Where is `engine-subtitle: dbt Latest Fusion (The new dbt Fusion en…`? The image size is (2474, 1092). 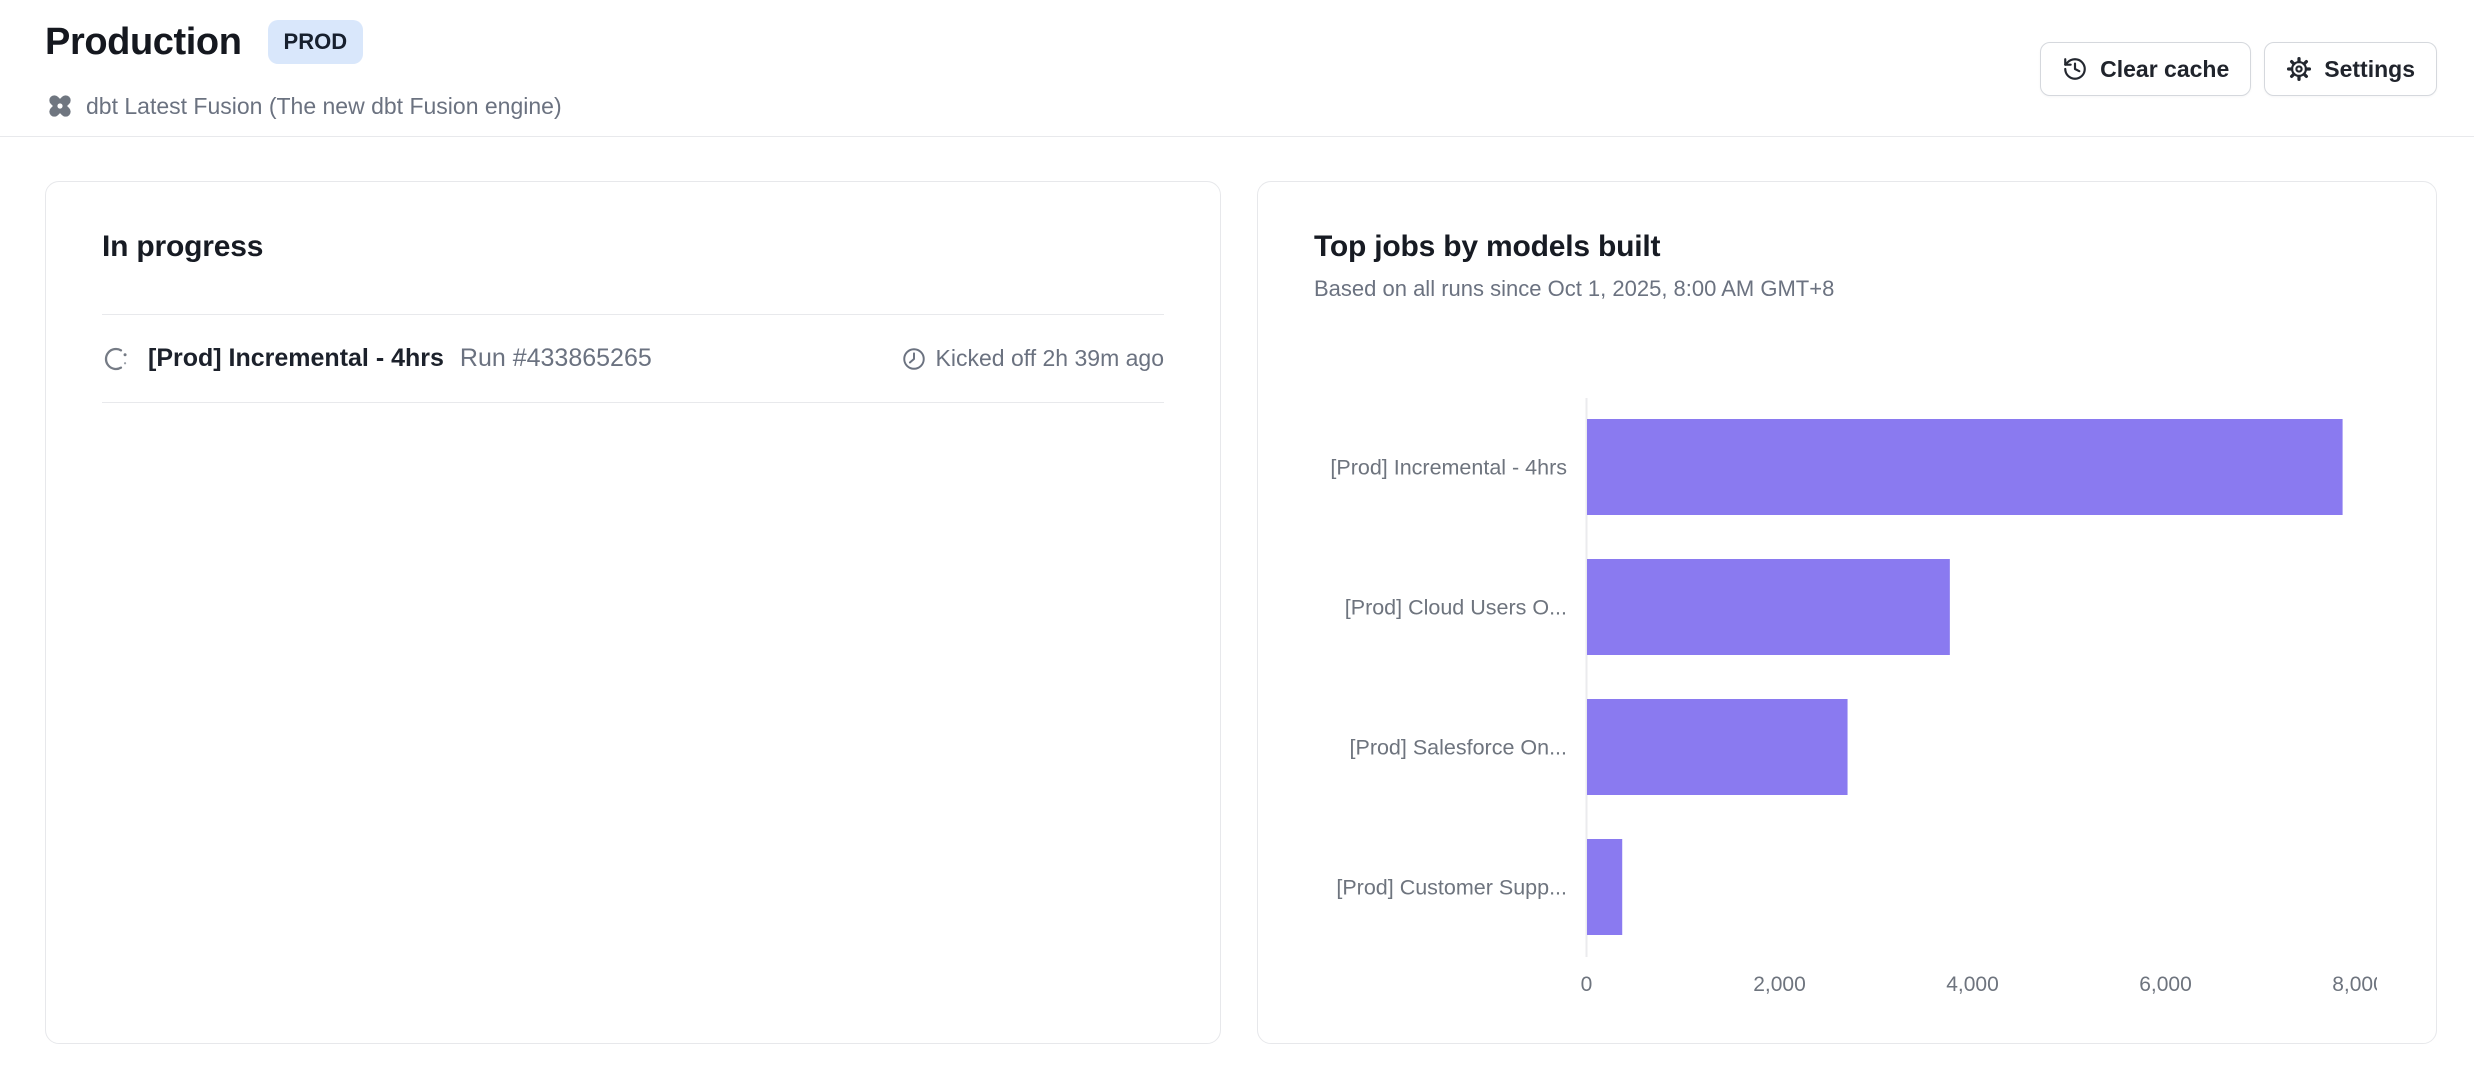 engine-subtitle: dbt Latest Fusion (The new dbt Fusion en… is located at coordinates (1241, 106).